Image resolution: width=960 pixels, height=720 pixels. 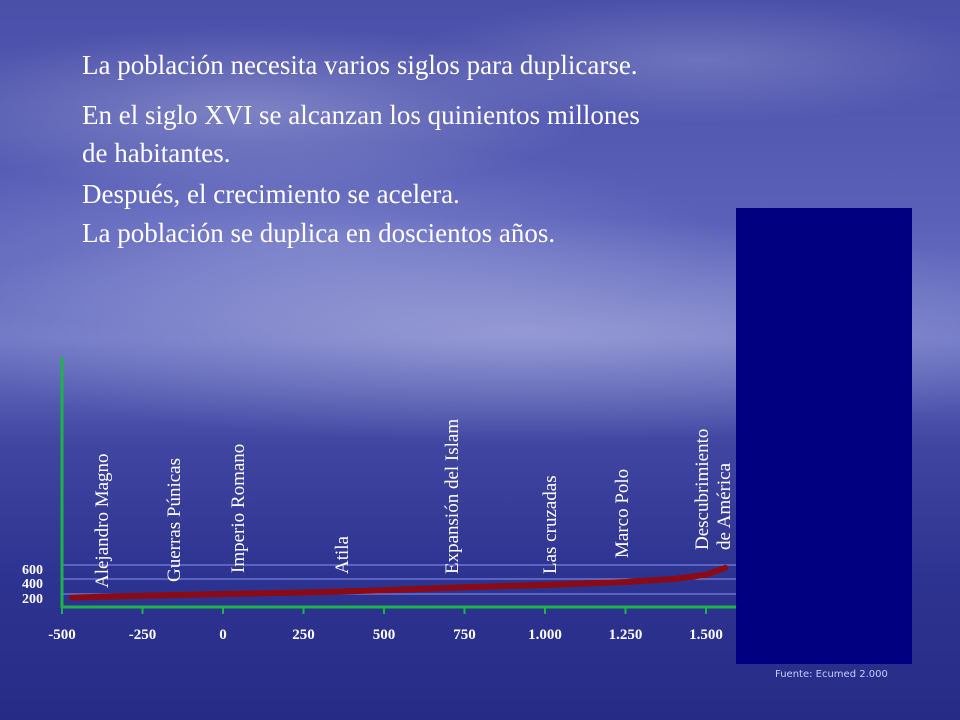 I want to click on y-tick-label: 400, so click(x=32, y=584).